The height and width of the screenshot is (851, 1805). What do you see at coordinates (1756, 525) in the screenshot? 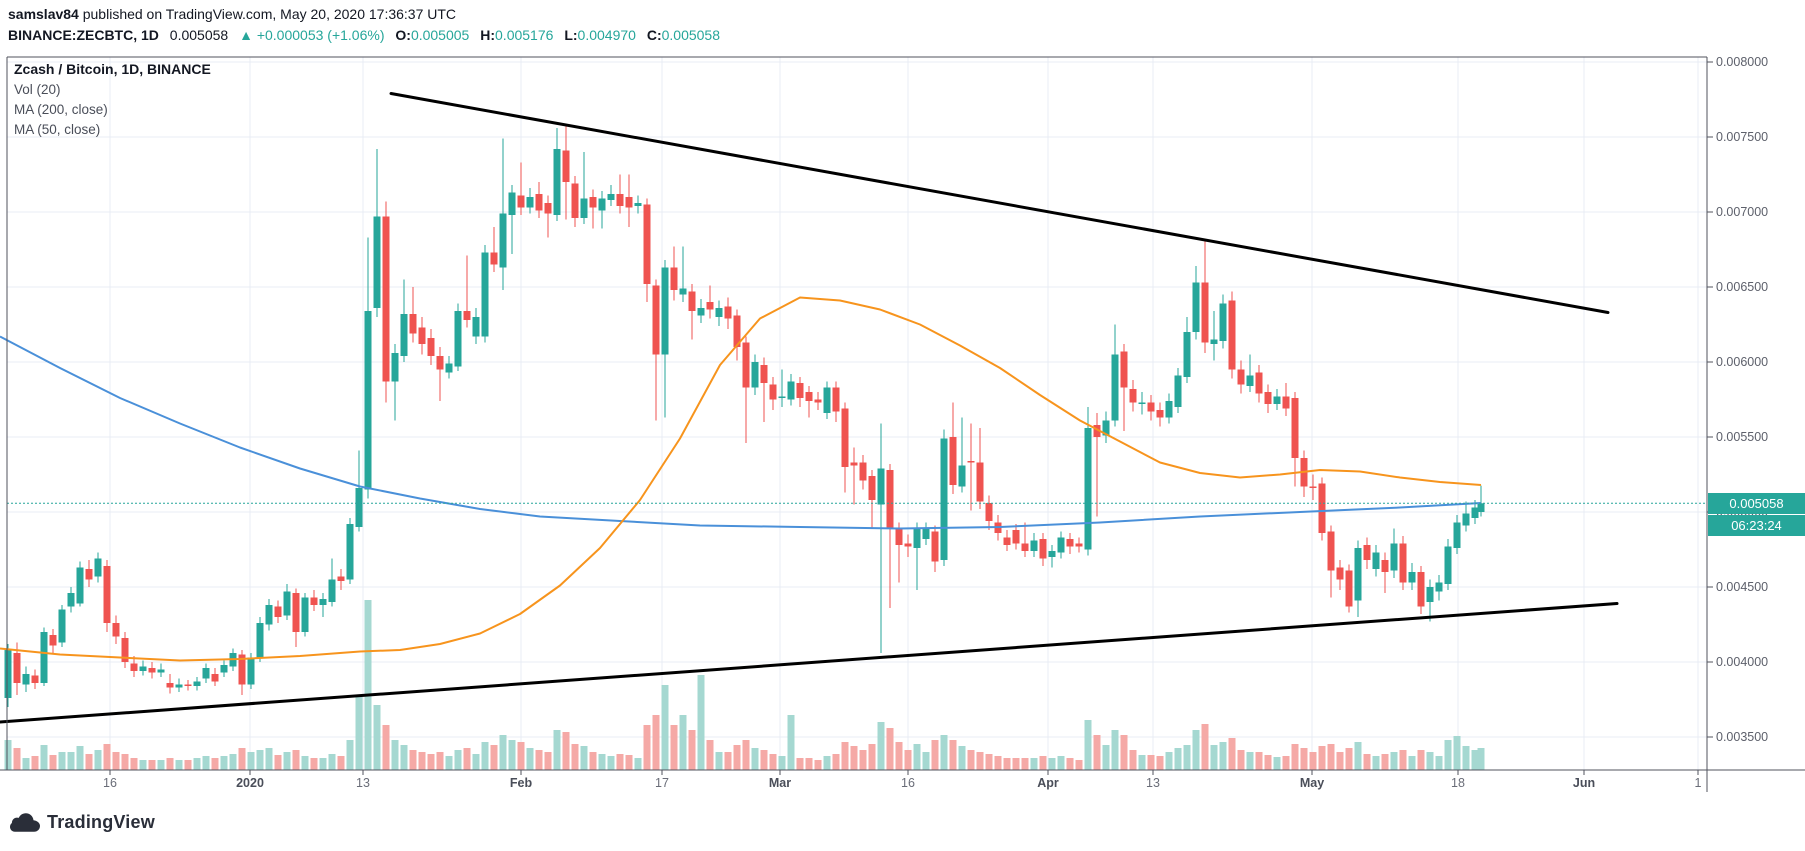
I see `candle-countdown-badge: 06:23:24` at bounding box center [1756, 525].